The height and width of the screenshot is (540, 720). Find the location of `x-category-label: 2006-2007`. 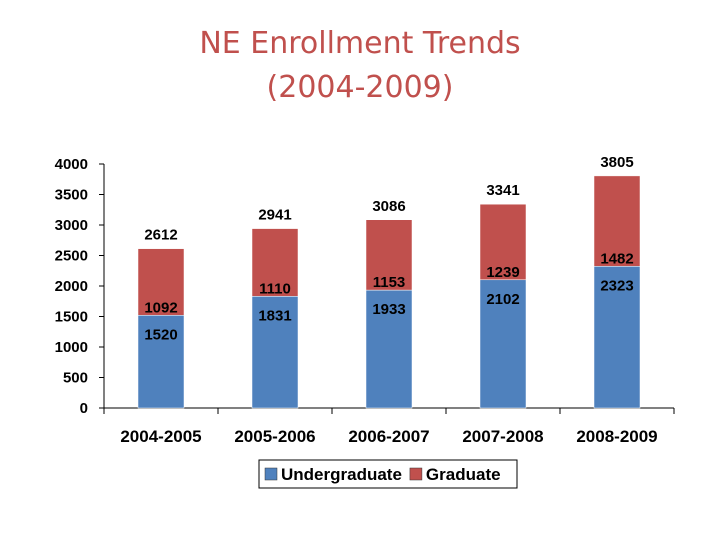

x-category-label: 2006-2007 is located at coordinates (388, 436).